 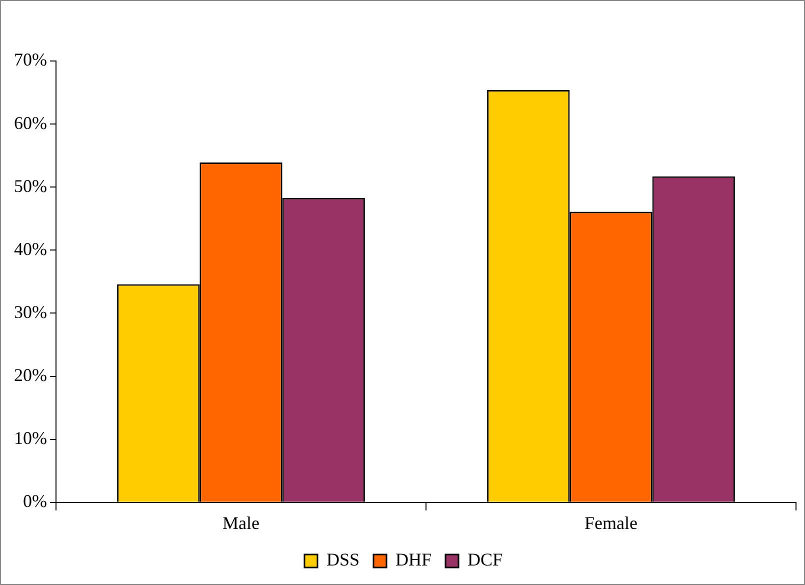 What do you see at coordinates (241, 522) in the screenshot?
I see `x-tick-label: Male` at bounding box center [241, 522].